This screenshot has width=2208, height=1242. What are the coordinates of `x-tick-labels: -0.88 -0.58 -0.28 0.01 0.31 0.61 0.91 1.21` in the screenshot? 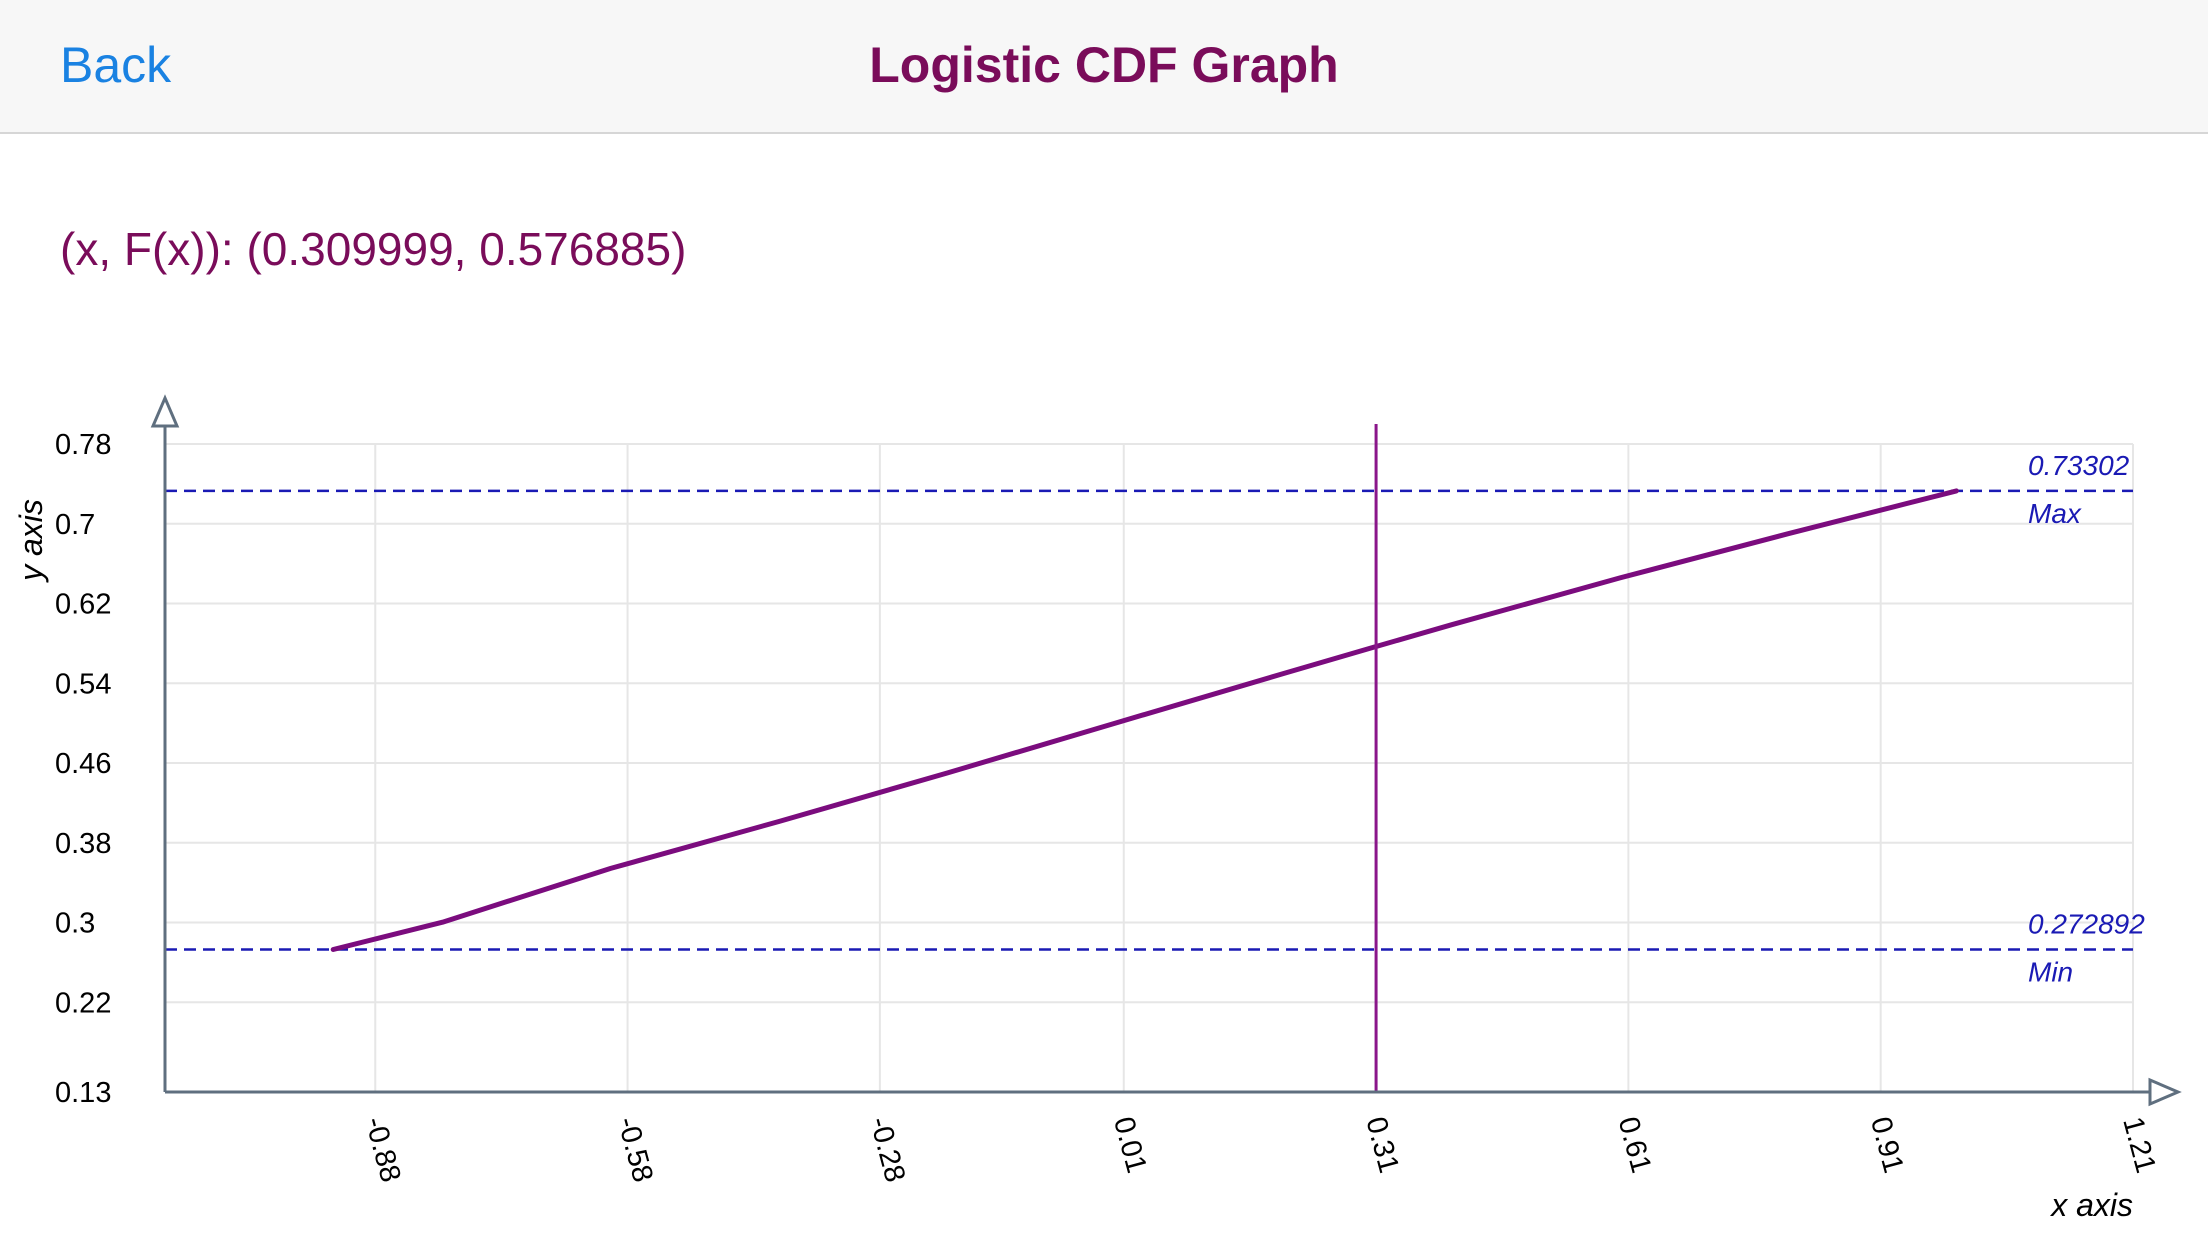 It's located at (1259, 1150).